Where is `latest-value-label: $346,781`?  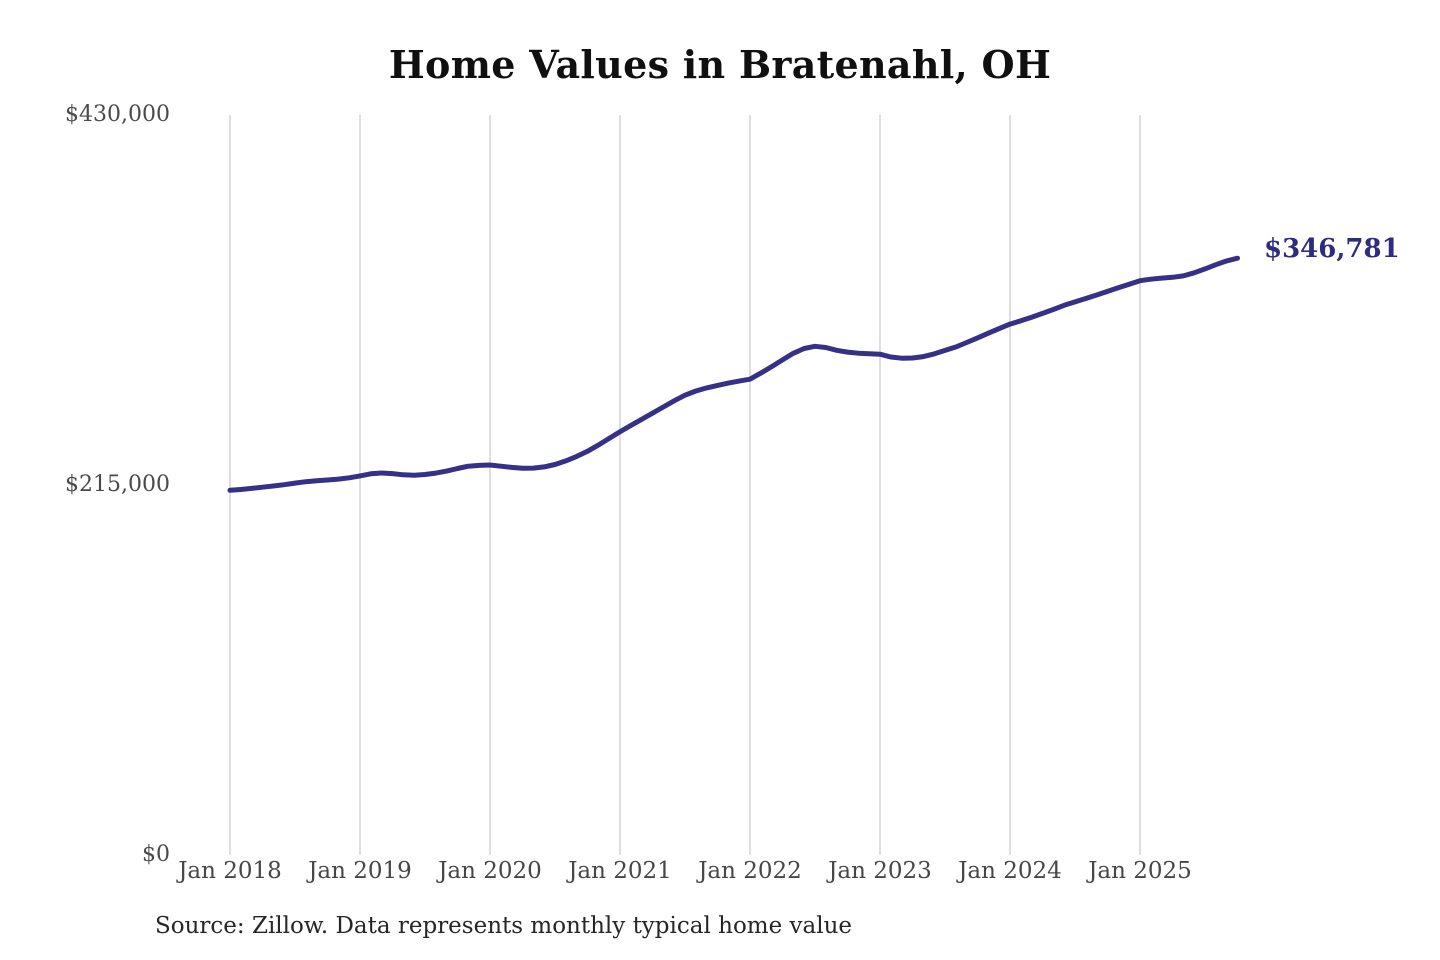 latest-value-label: $346,781 is located at coordinates (1332, 249).